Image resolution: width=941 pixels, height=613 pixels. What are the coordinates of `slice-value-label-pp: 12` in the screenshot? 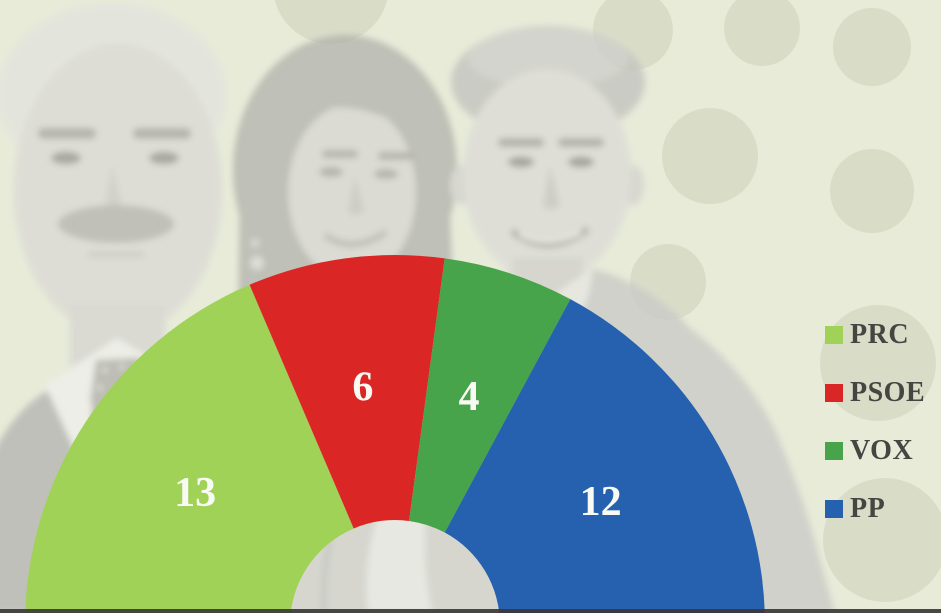 It's located at (601, 502).